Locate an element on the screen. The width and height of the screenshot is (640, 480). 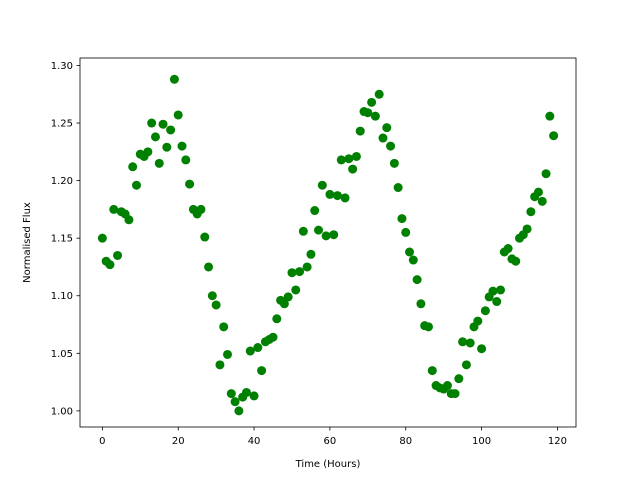
y-tick-label: 1.25 is located at coordinates (62, 124).